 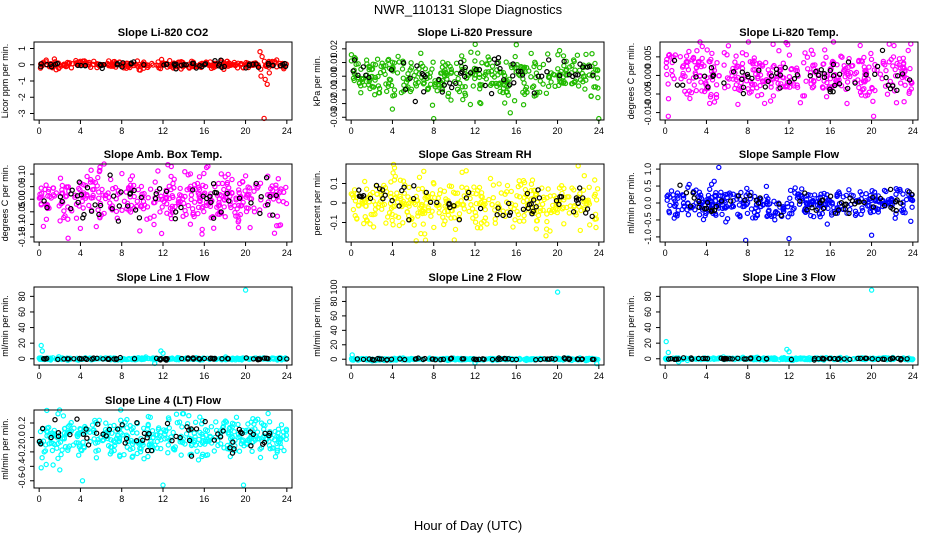 I want to click on y-tick-label: 60, so click(x=648, y=312).